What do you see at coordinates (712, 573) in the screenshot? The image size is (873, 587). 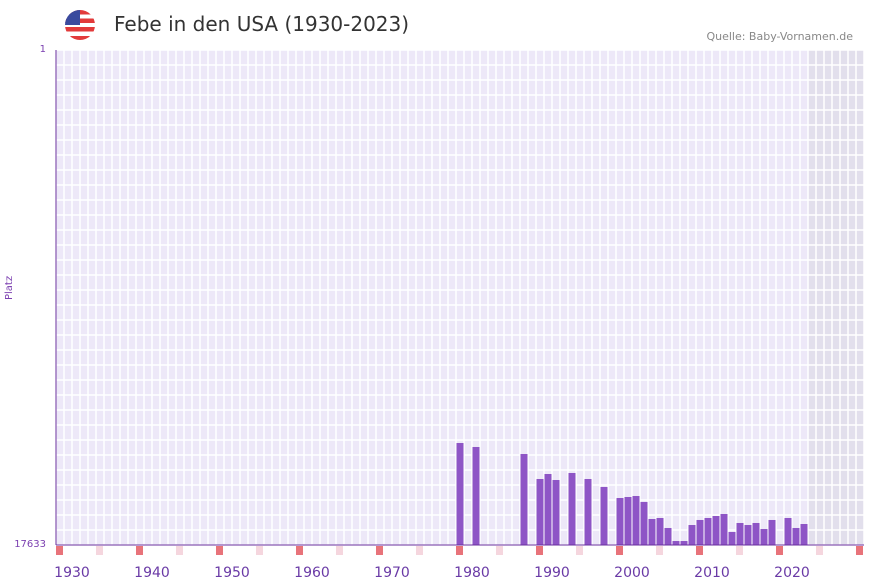 I see `x-tick-label: 2010` at bounding box center [712, 573].